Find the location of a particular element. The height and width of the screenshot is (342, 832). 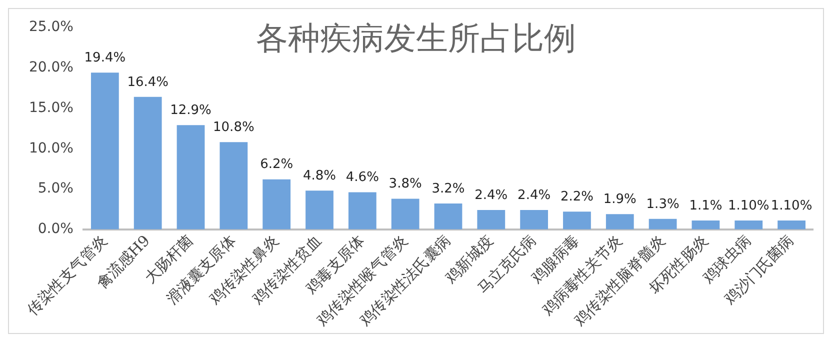

y-tick-label: 20.0% is located at coordinates (51, 67).